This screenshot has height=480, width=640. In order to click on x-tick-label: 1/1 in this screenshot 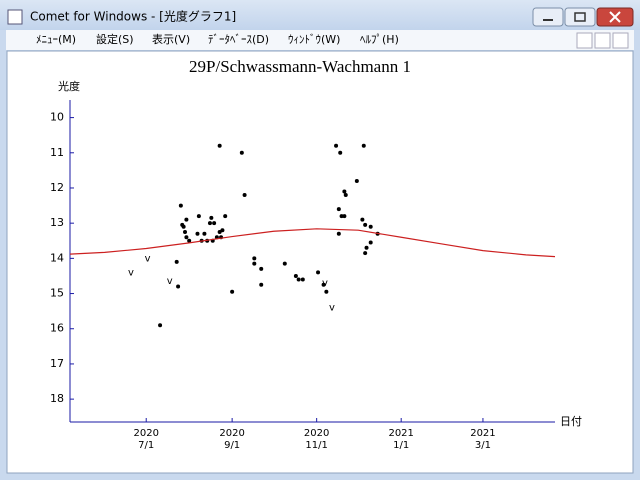, I will do `click(401, 445)`.